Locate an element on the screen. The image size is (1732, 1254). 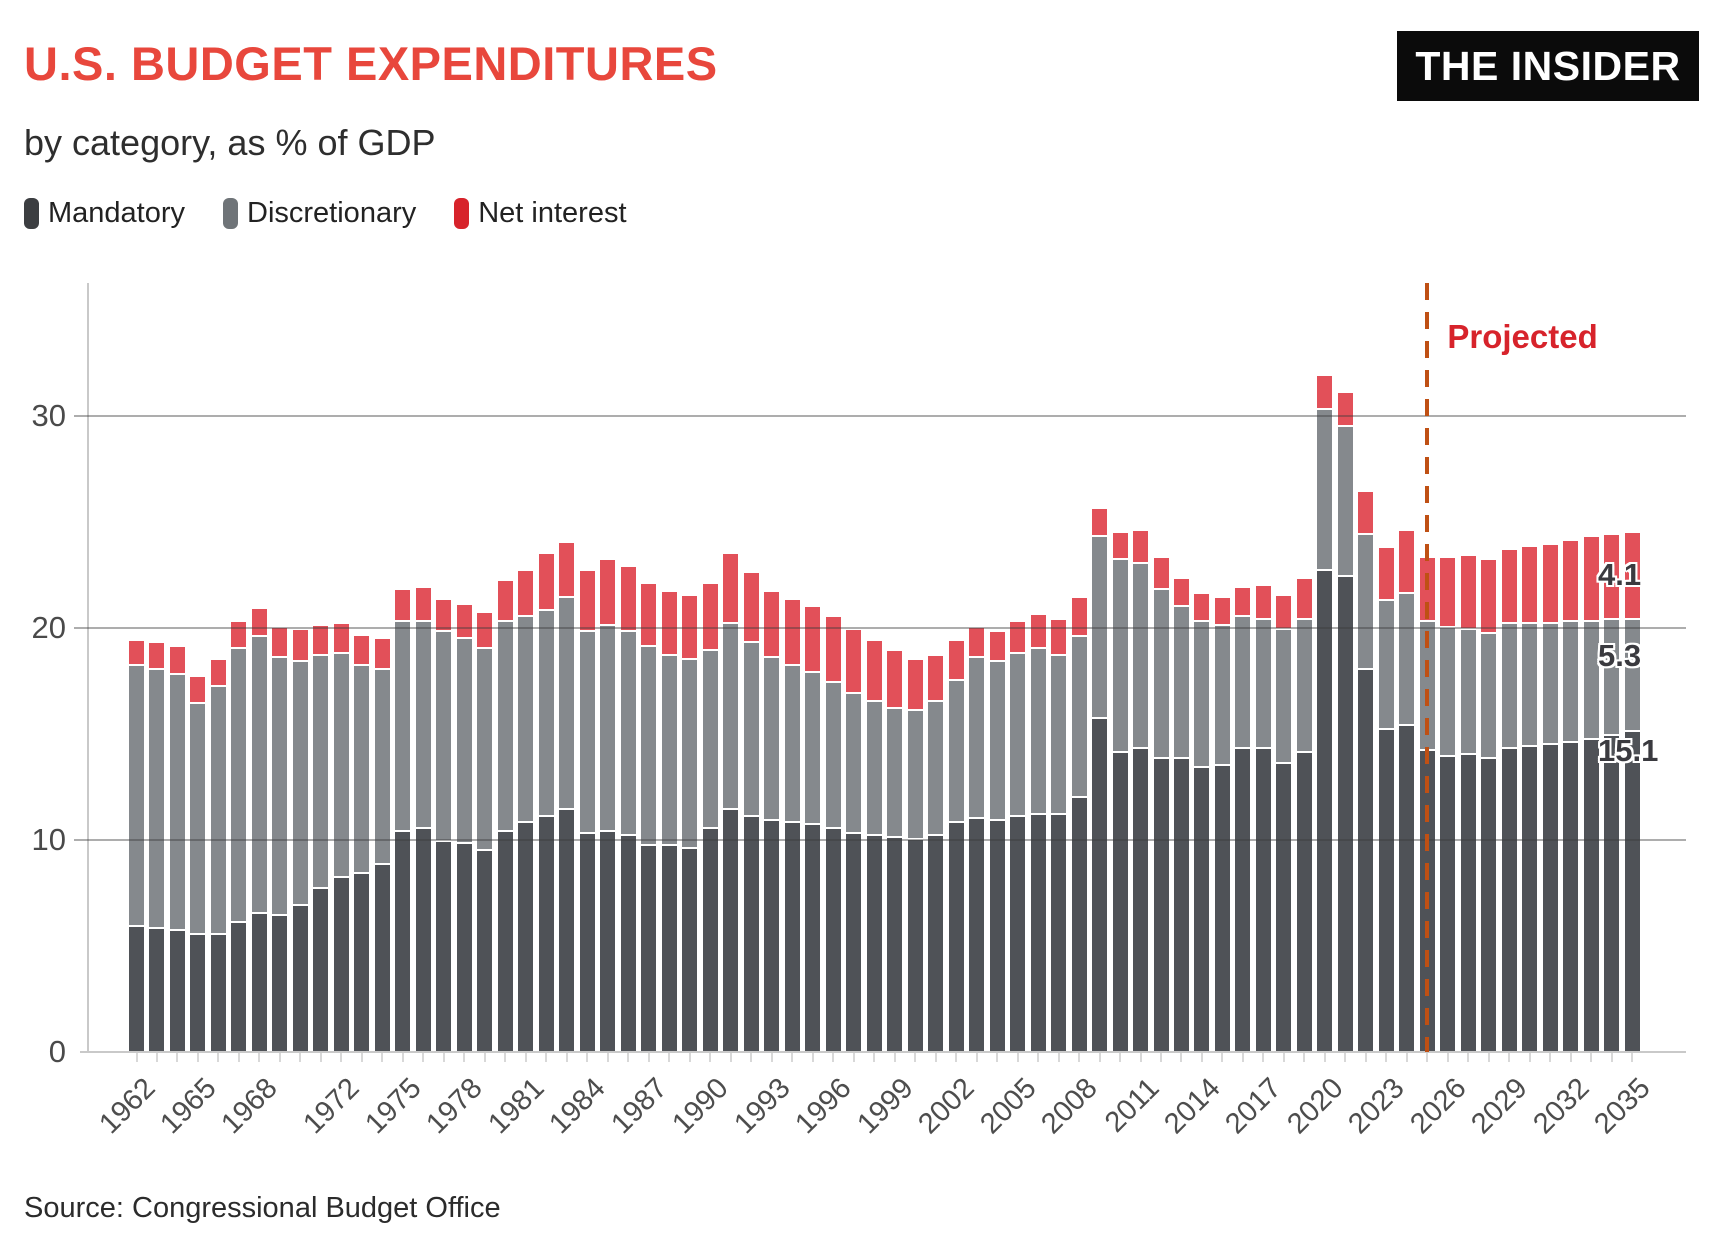
brand-logo: THE INSIDER is located at coordinates (1548, 66).